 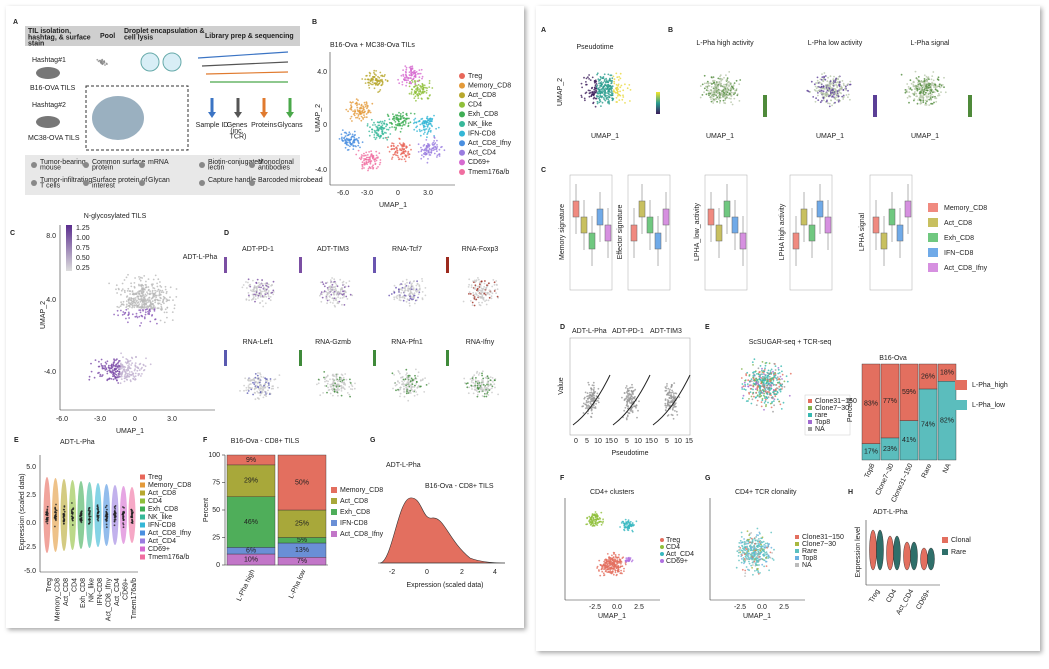 I want to click on readout-label: Proteins, so click(x=264, y=125).